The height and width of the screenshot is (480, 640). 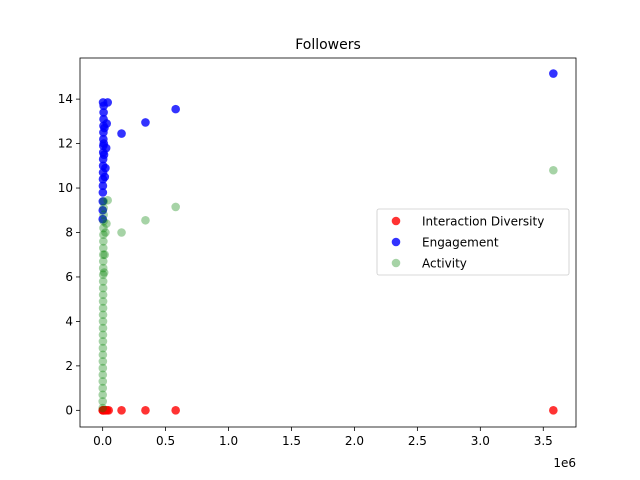 I want to click on legend-label: Activity, so click(x=444, y=264).